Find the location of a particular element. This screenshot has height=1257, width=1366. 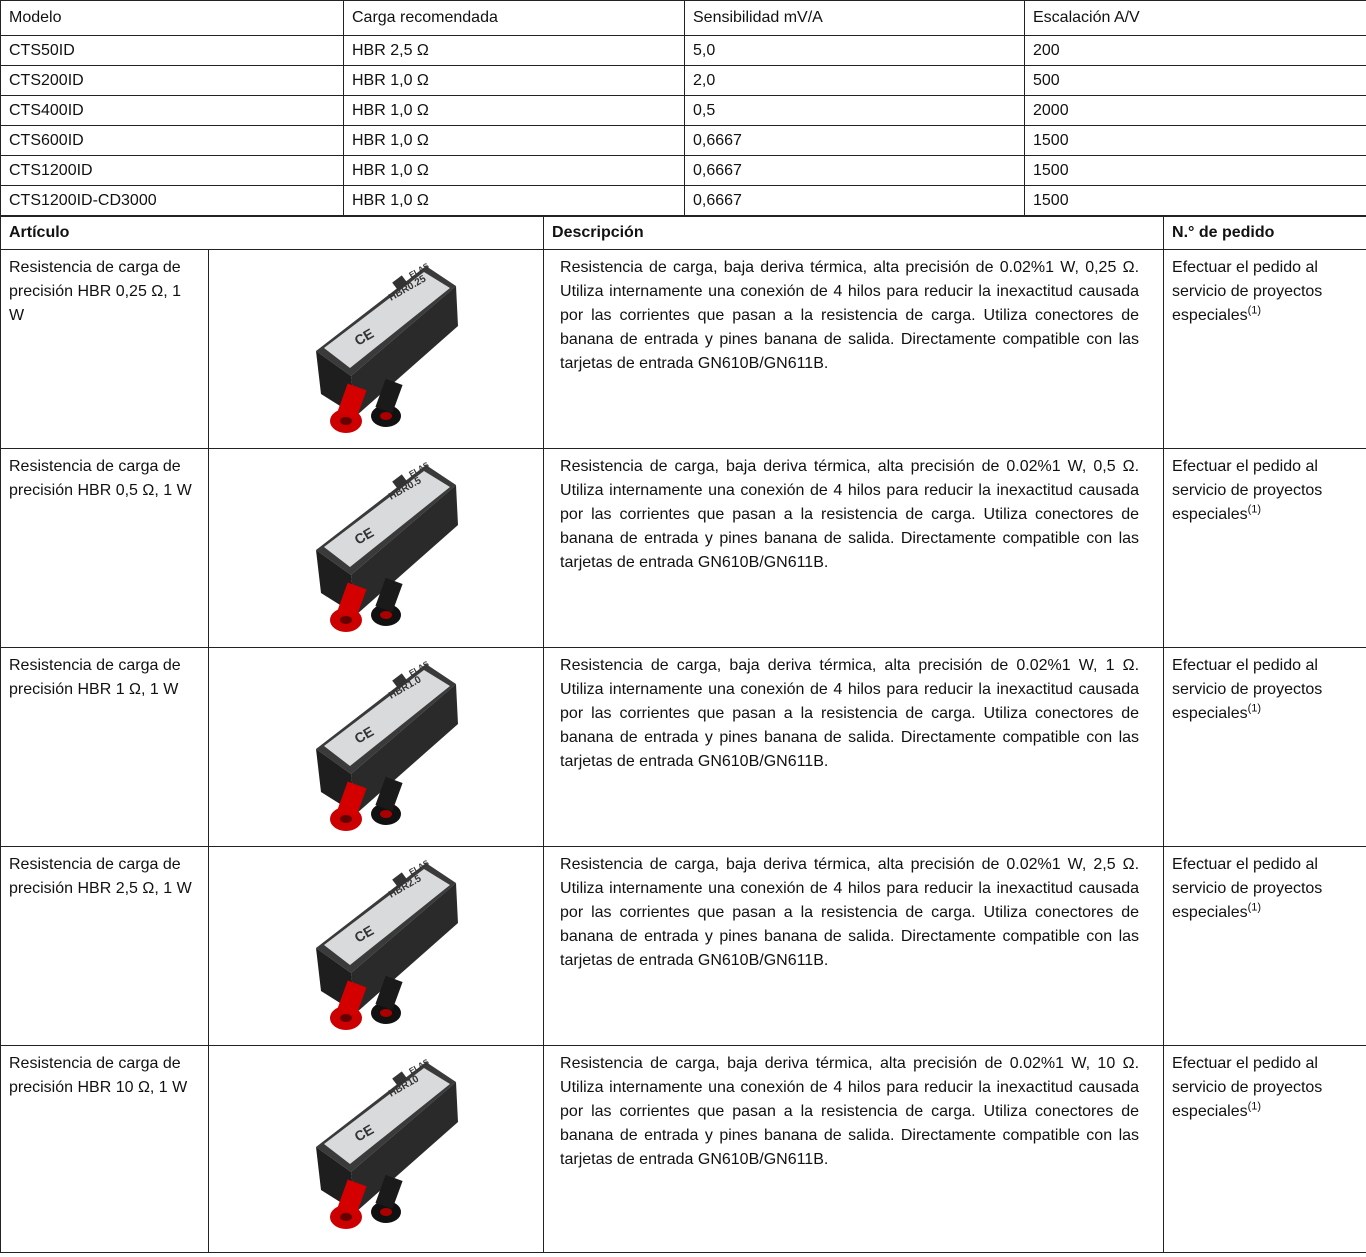

table-cell: 0,5 is located at coordinates (854, 110).